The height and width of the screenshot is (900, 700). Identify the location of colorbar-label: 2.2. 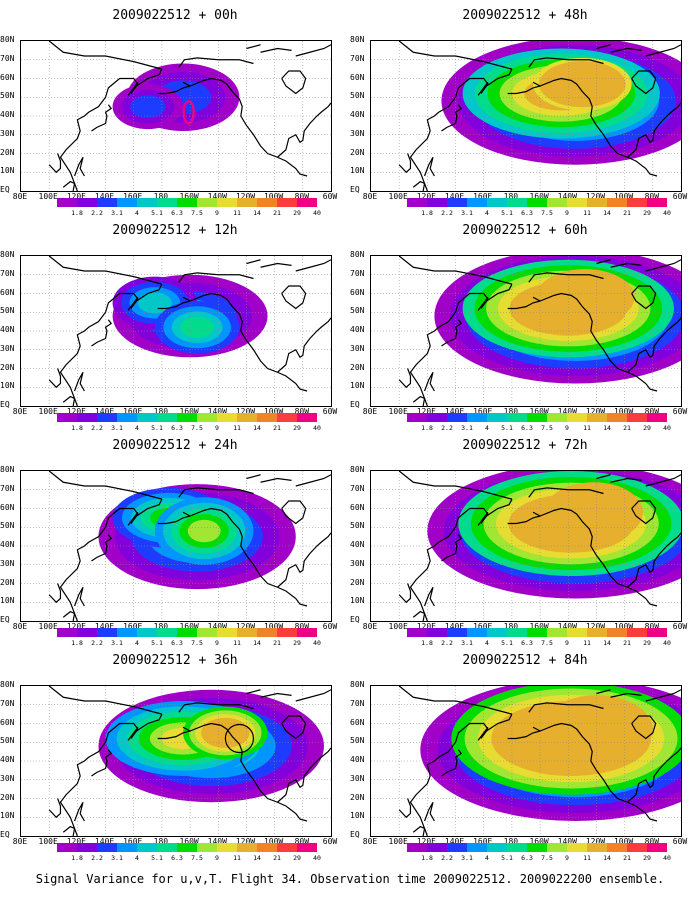
(97, 213).